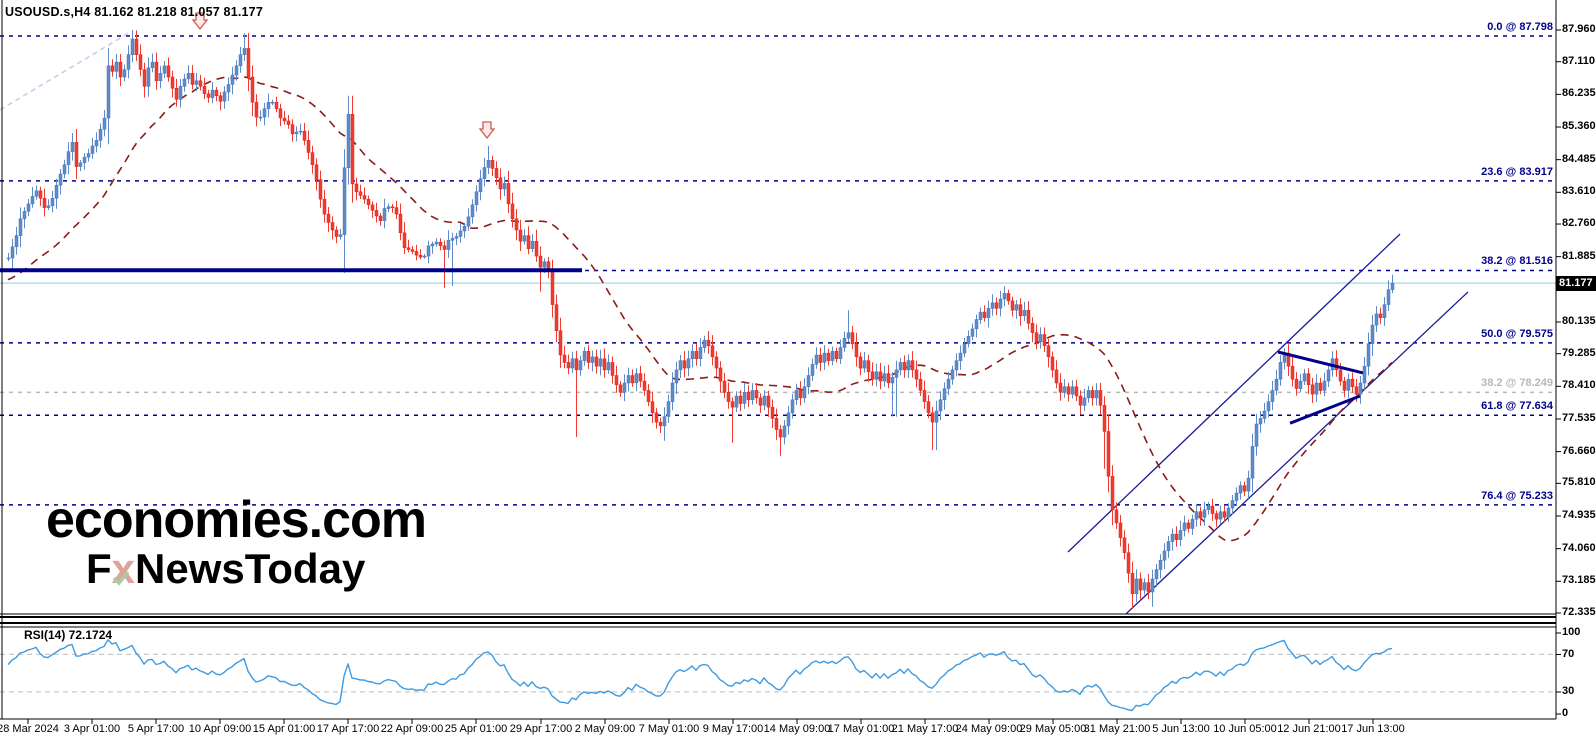 Image resolution: width=1596 pixels, height=743 pixels. I want to click on date-tick-label: 17 May 01:00, so click(861, 729).